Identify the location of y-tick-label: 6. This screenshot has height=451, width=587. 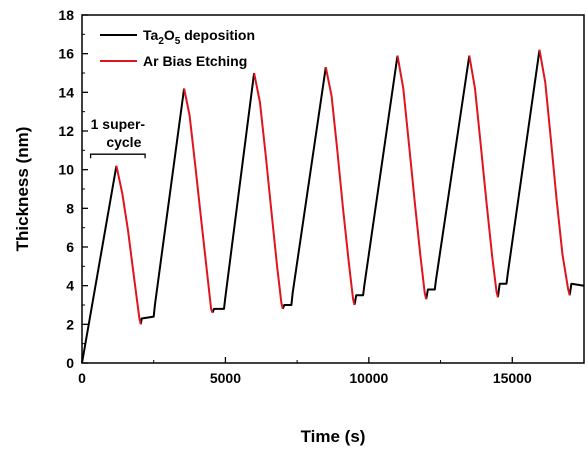
(70, 247).